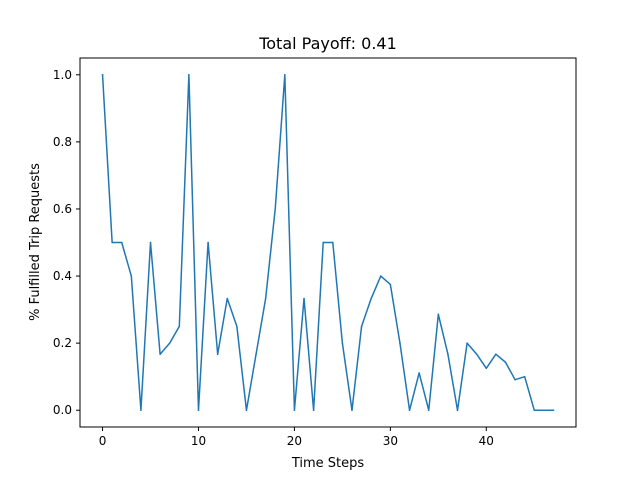  What do you see at coordinates (486, 441) in the screenshot?
I see `x-tick-label: 40` at bounding box center [486, 441].